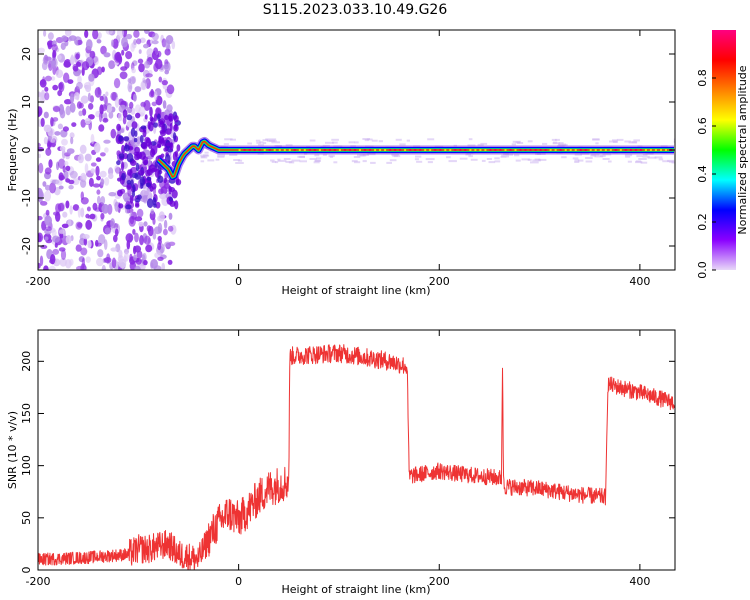 Image resolution: width=750 pixels, height=600 pixels. I want to click on colorbar-tick-label: 0.0, so click(702, 270).